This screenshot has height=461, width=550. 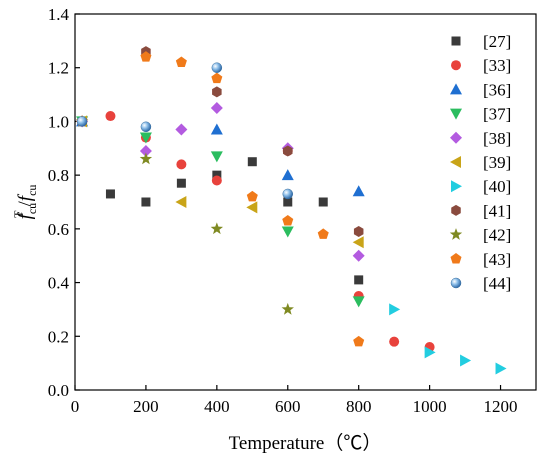 I want to click on legend-label: [36], so click(x=497, y=89).